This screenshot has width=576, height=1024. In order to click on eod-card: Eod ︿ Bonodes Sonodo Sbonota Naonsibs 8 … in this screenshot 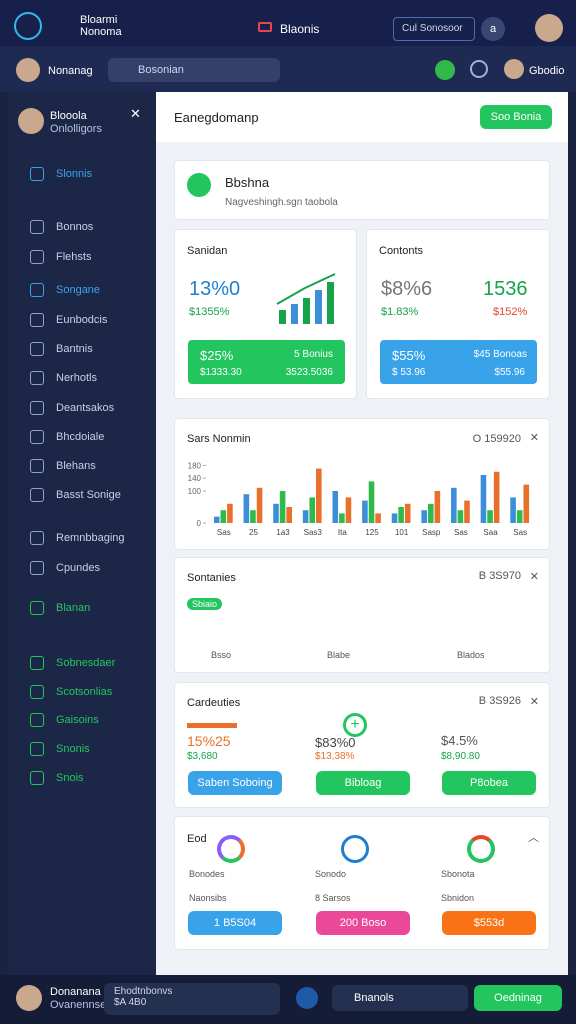, I will do `click(362, 883)`.